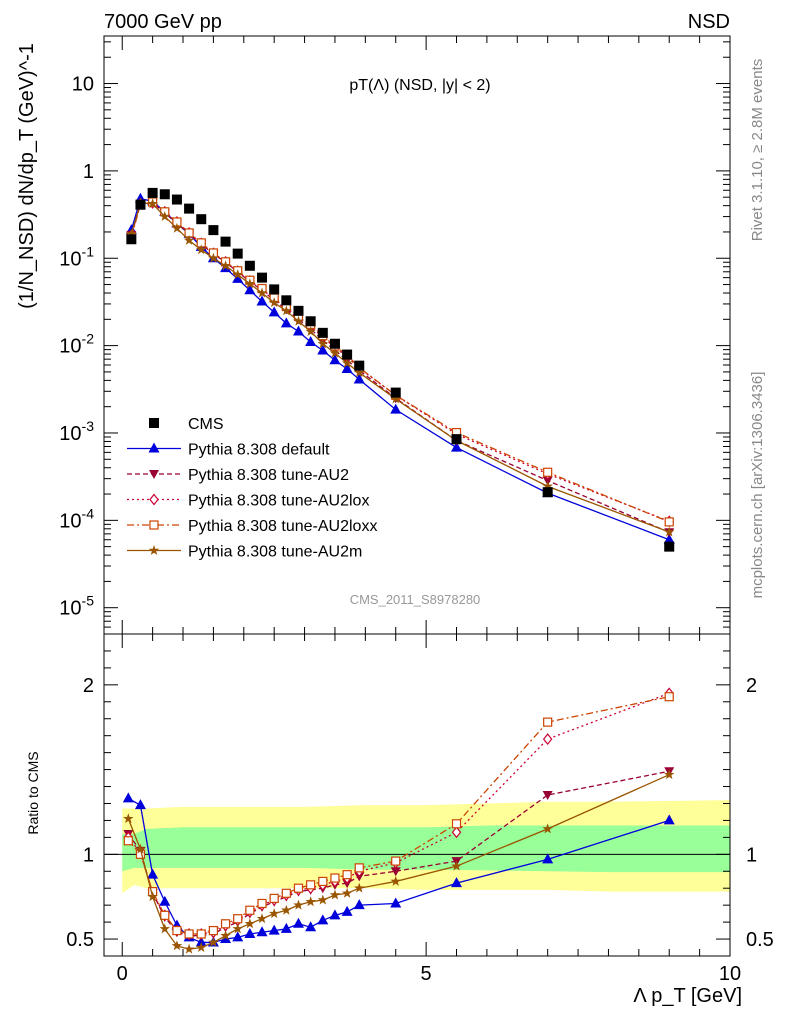 This screenshot has width=786, height=1024. Describe the element at coordinates (88, 172) in the screenshot. I see `y-tick-label: 1` at that location.